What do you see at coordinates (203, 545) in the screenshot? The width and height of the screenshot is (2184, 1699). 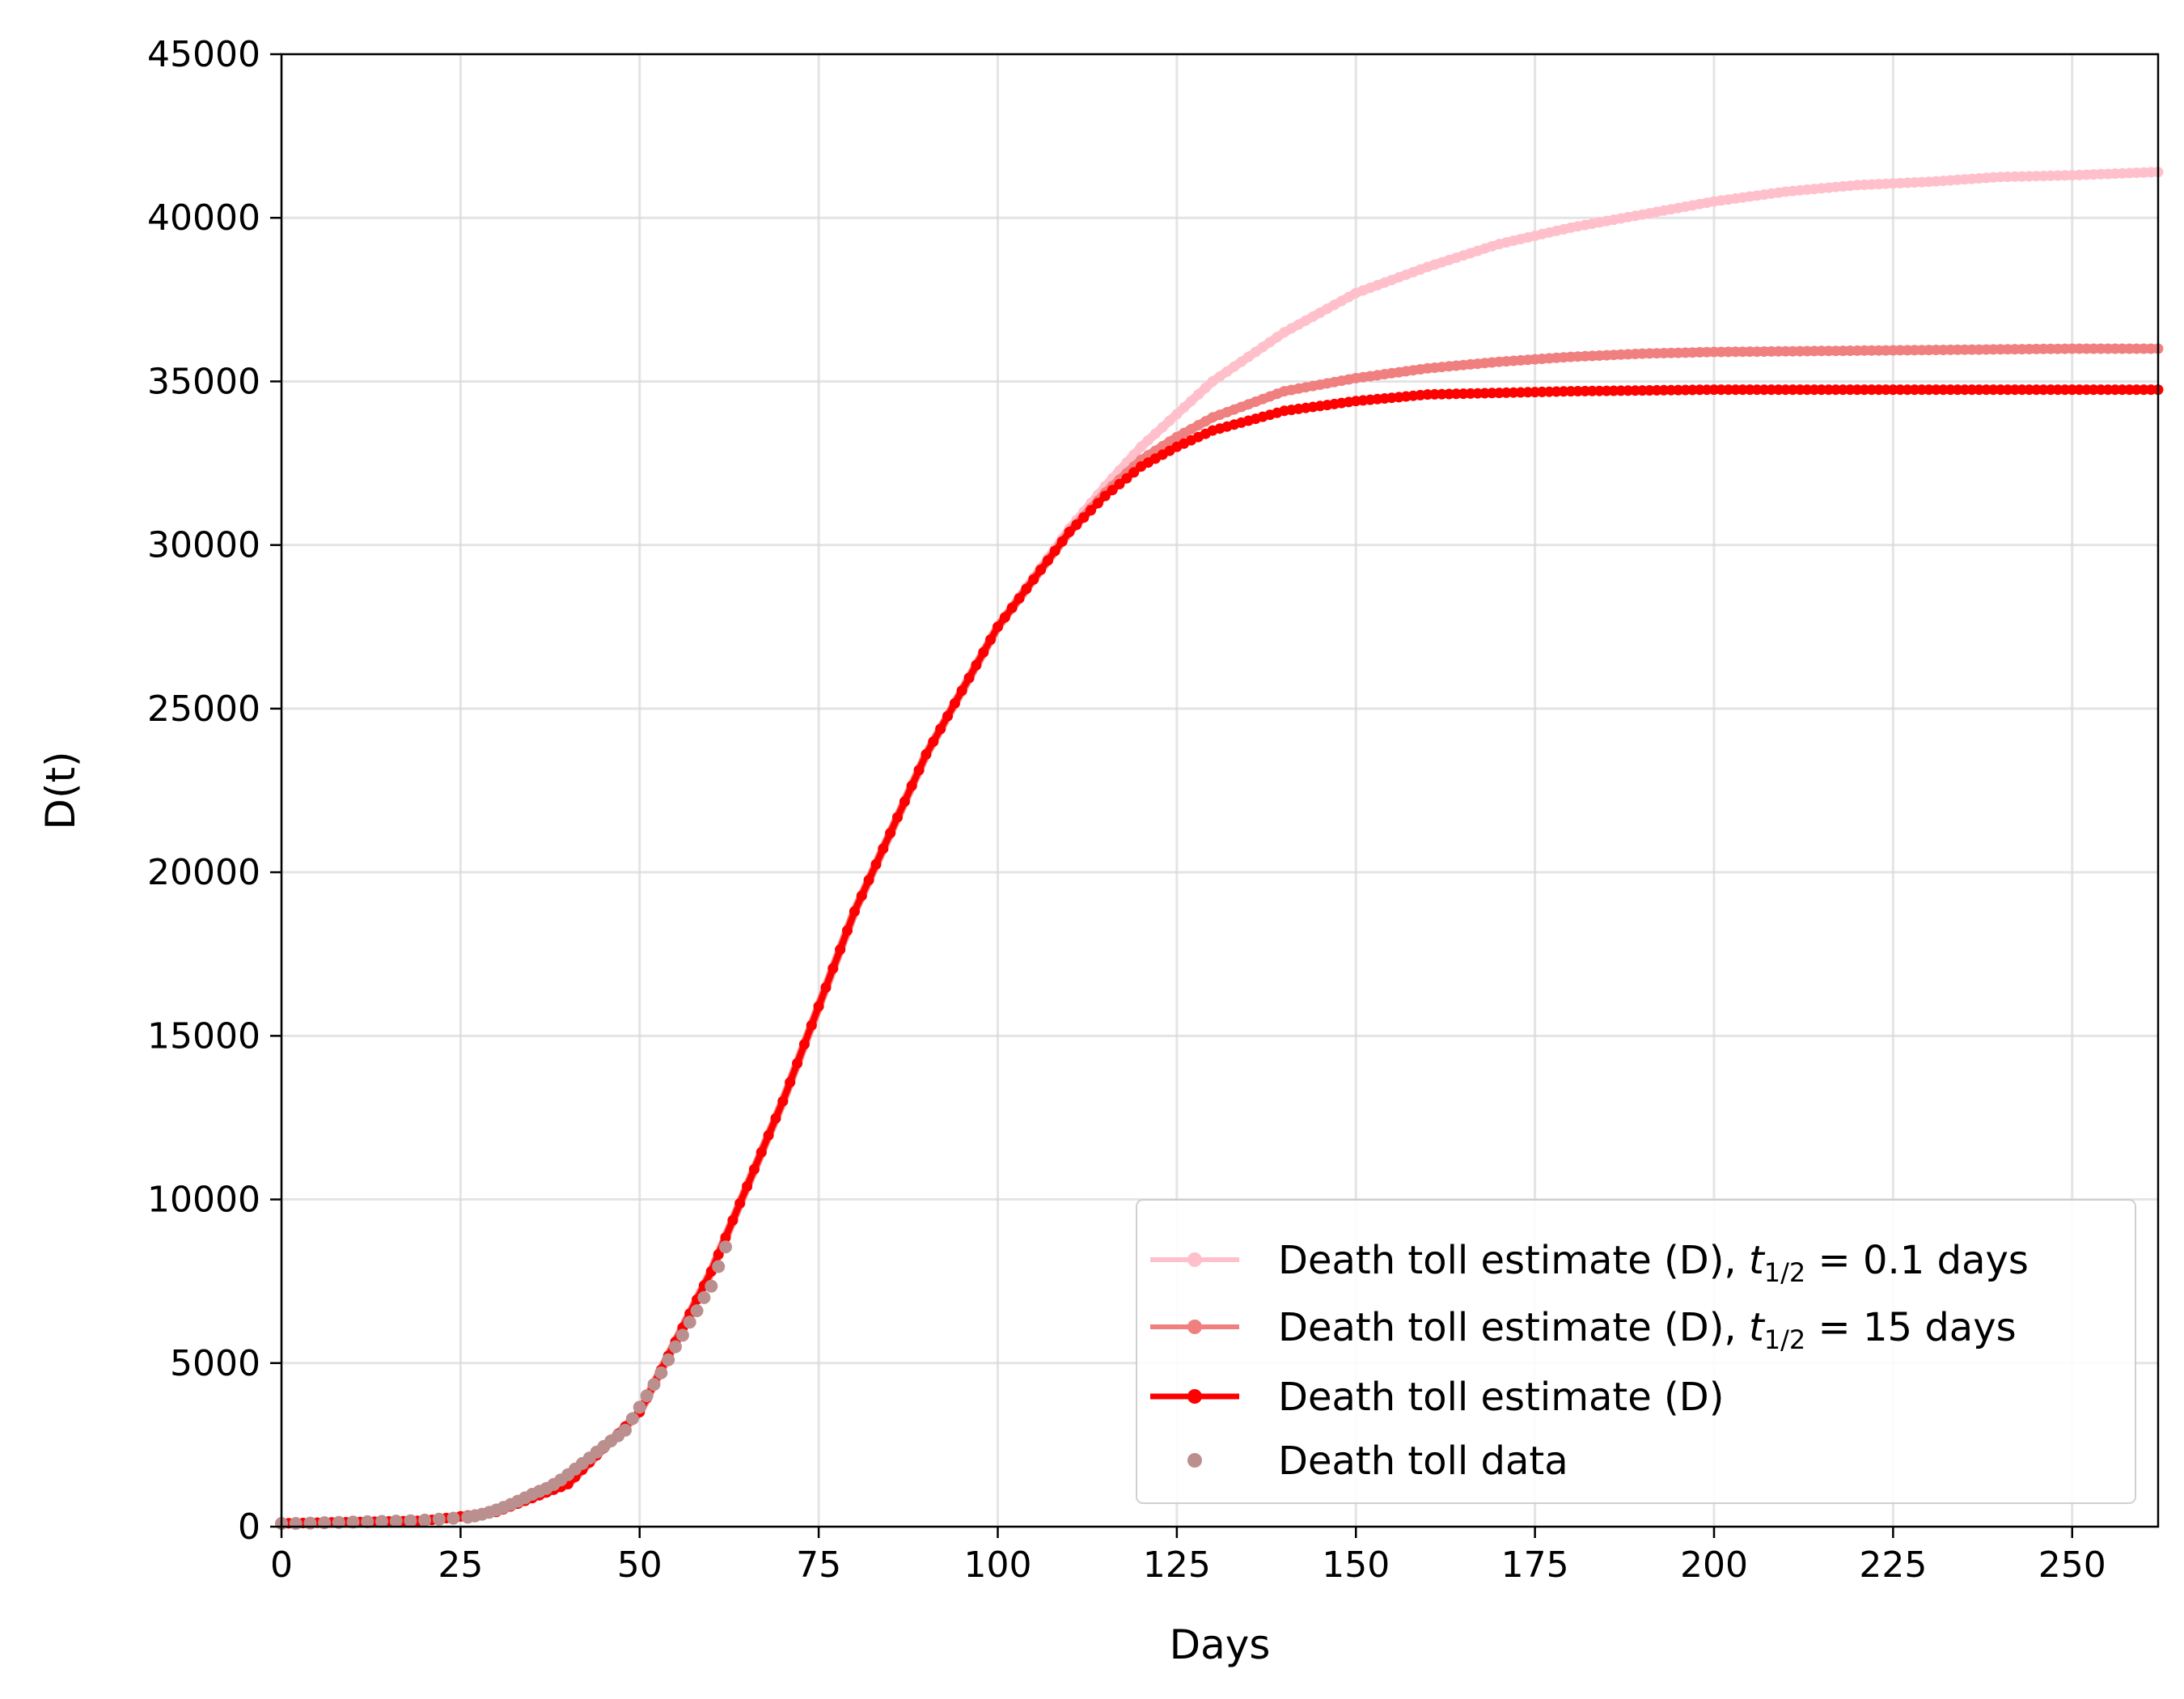 I see `y-tick-label: 30000` at bounding box center [203, 545].